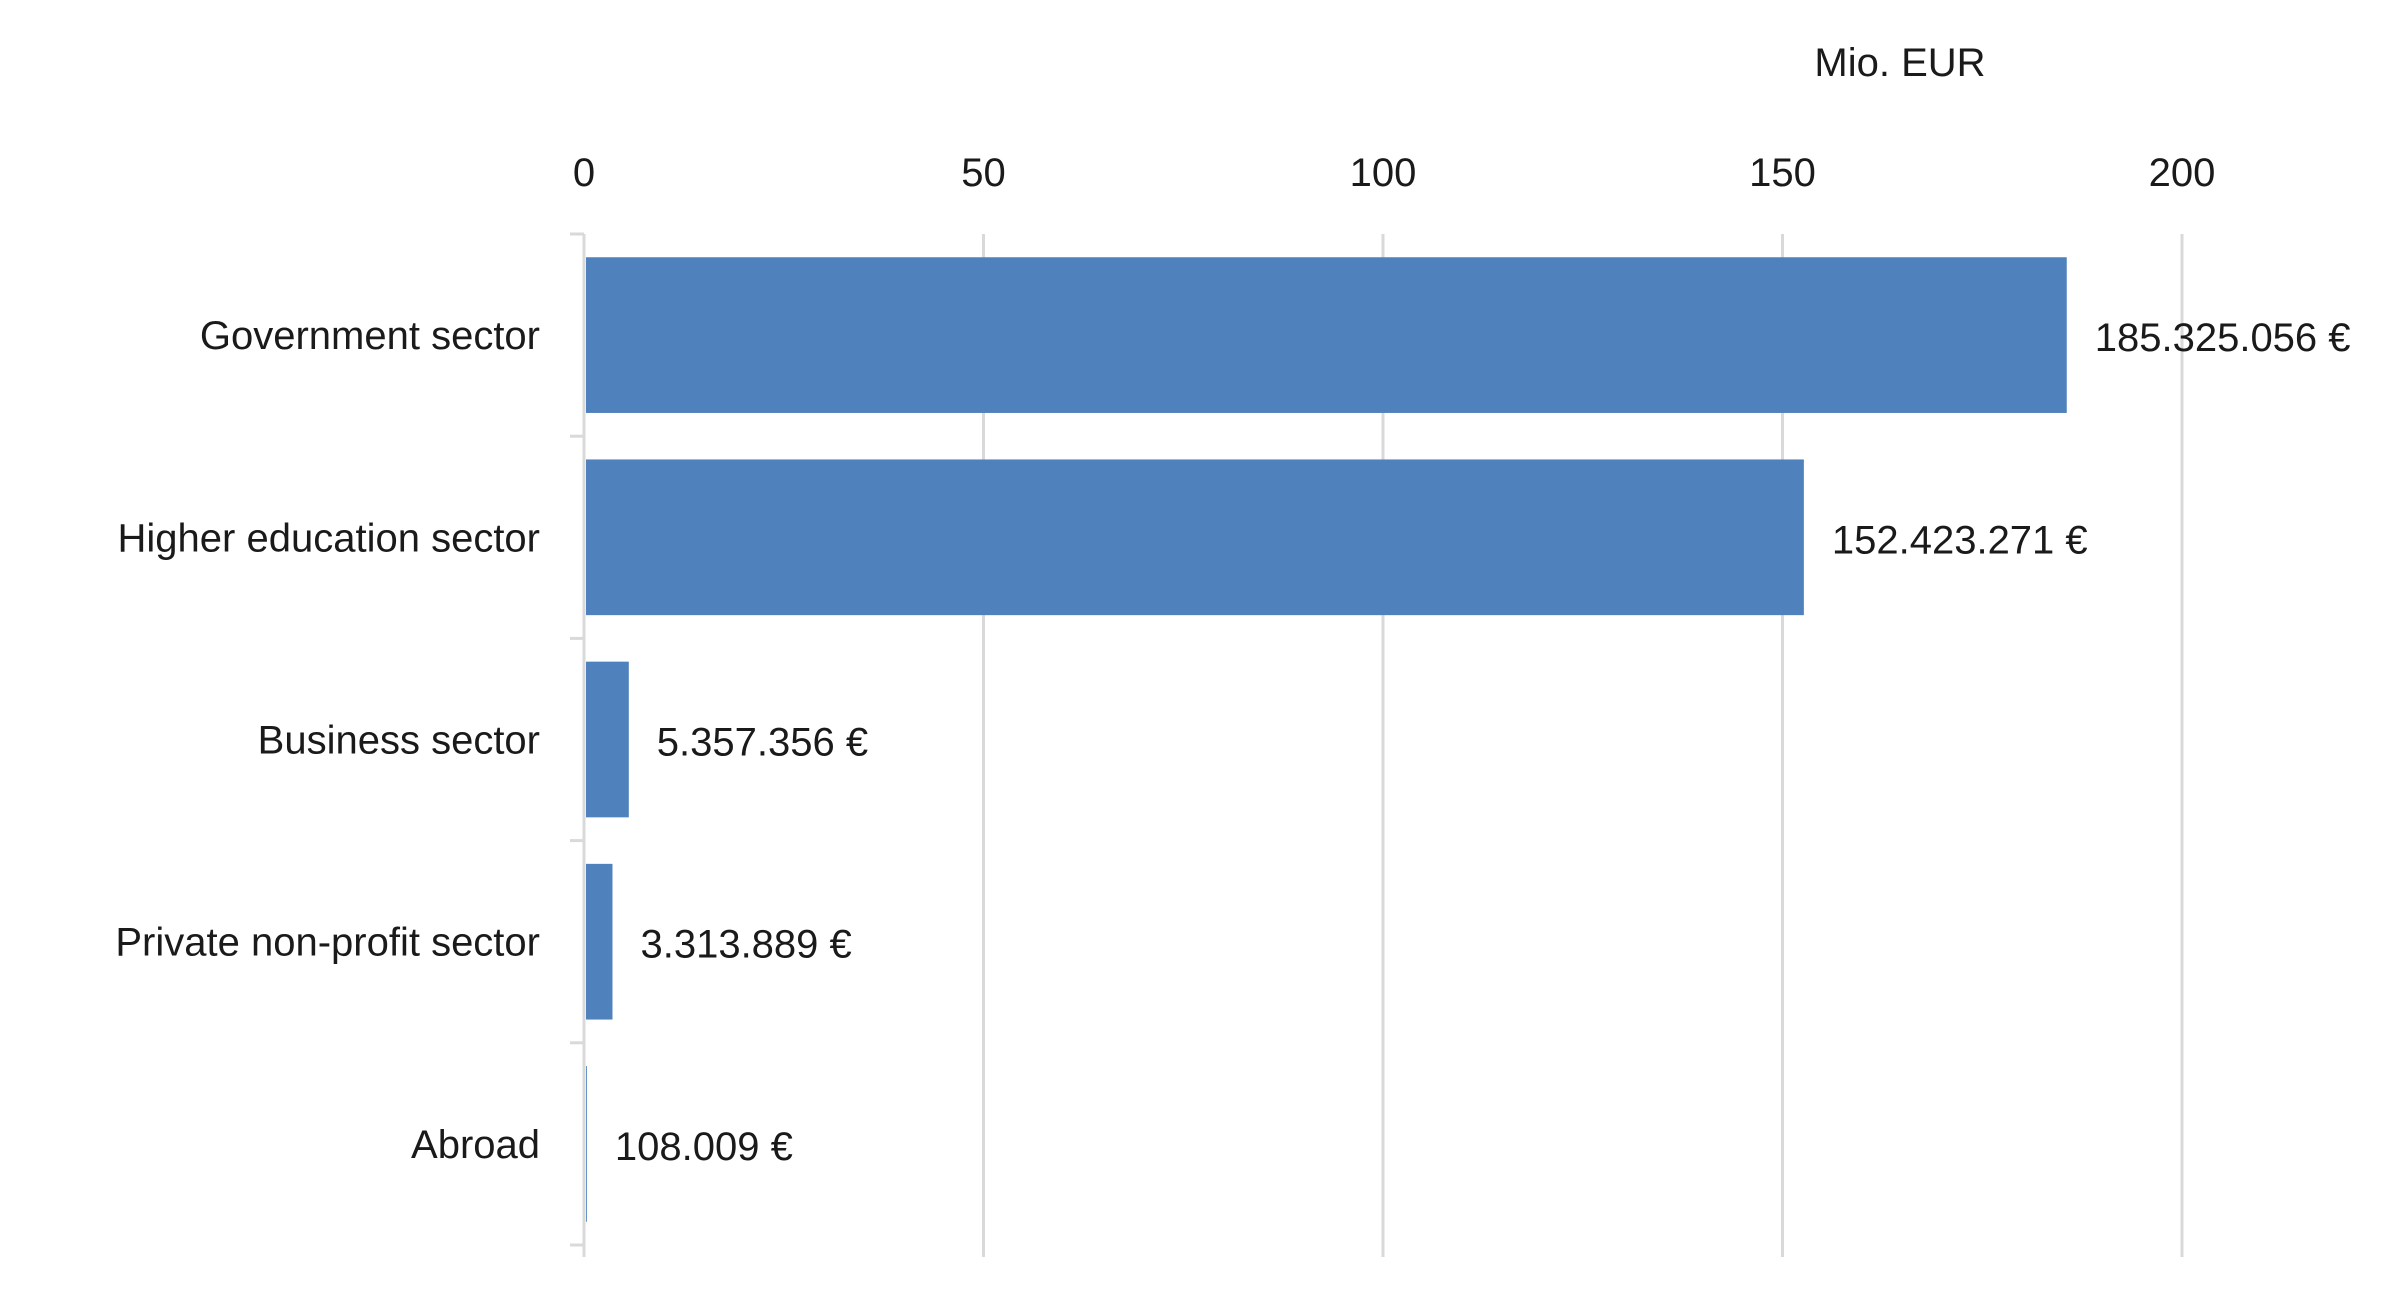  Describe the element at coordinates (329, 538) in the screenshot. I see `category-label: Higher education sector` at that location.